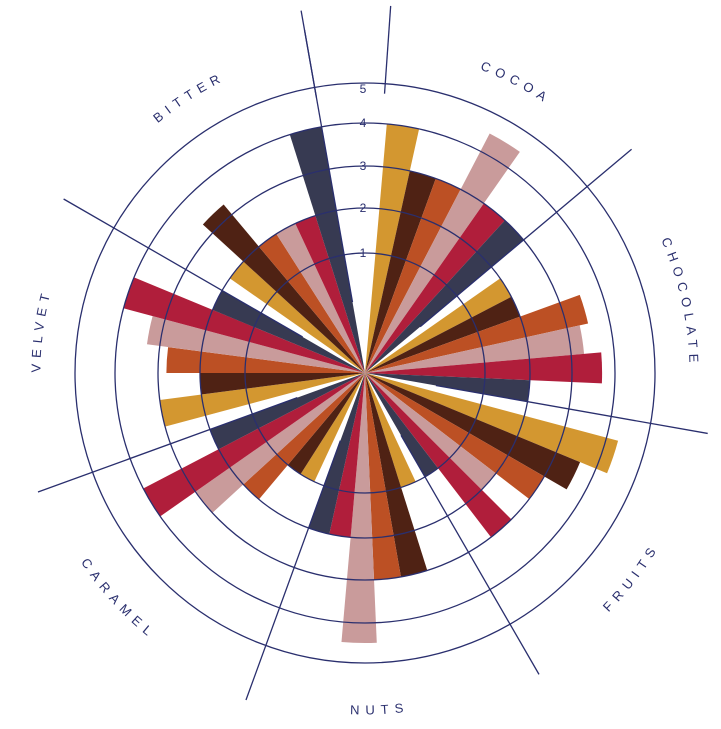 The width and height of the screenshot is (721, 729). I want to click on tick-labels-layer: 1 2 3 4 5, so click(363, 171).